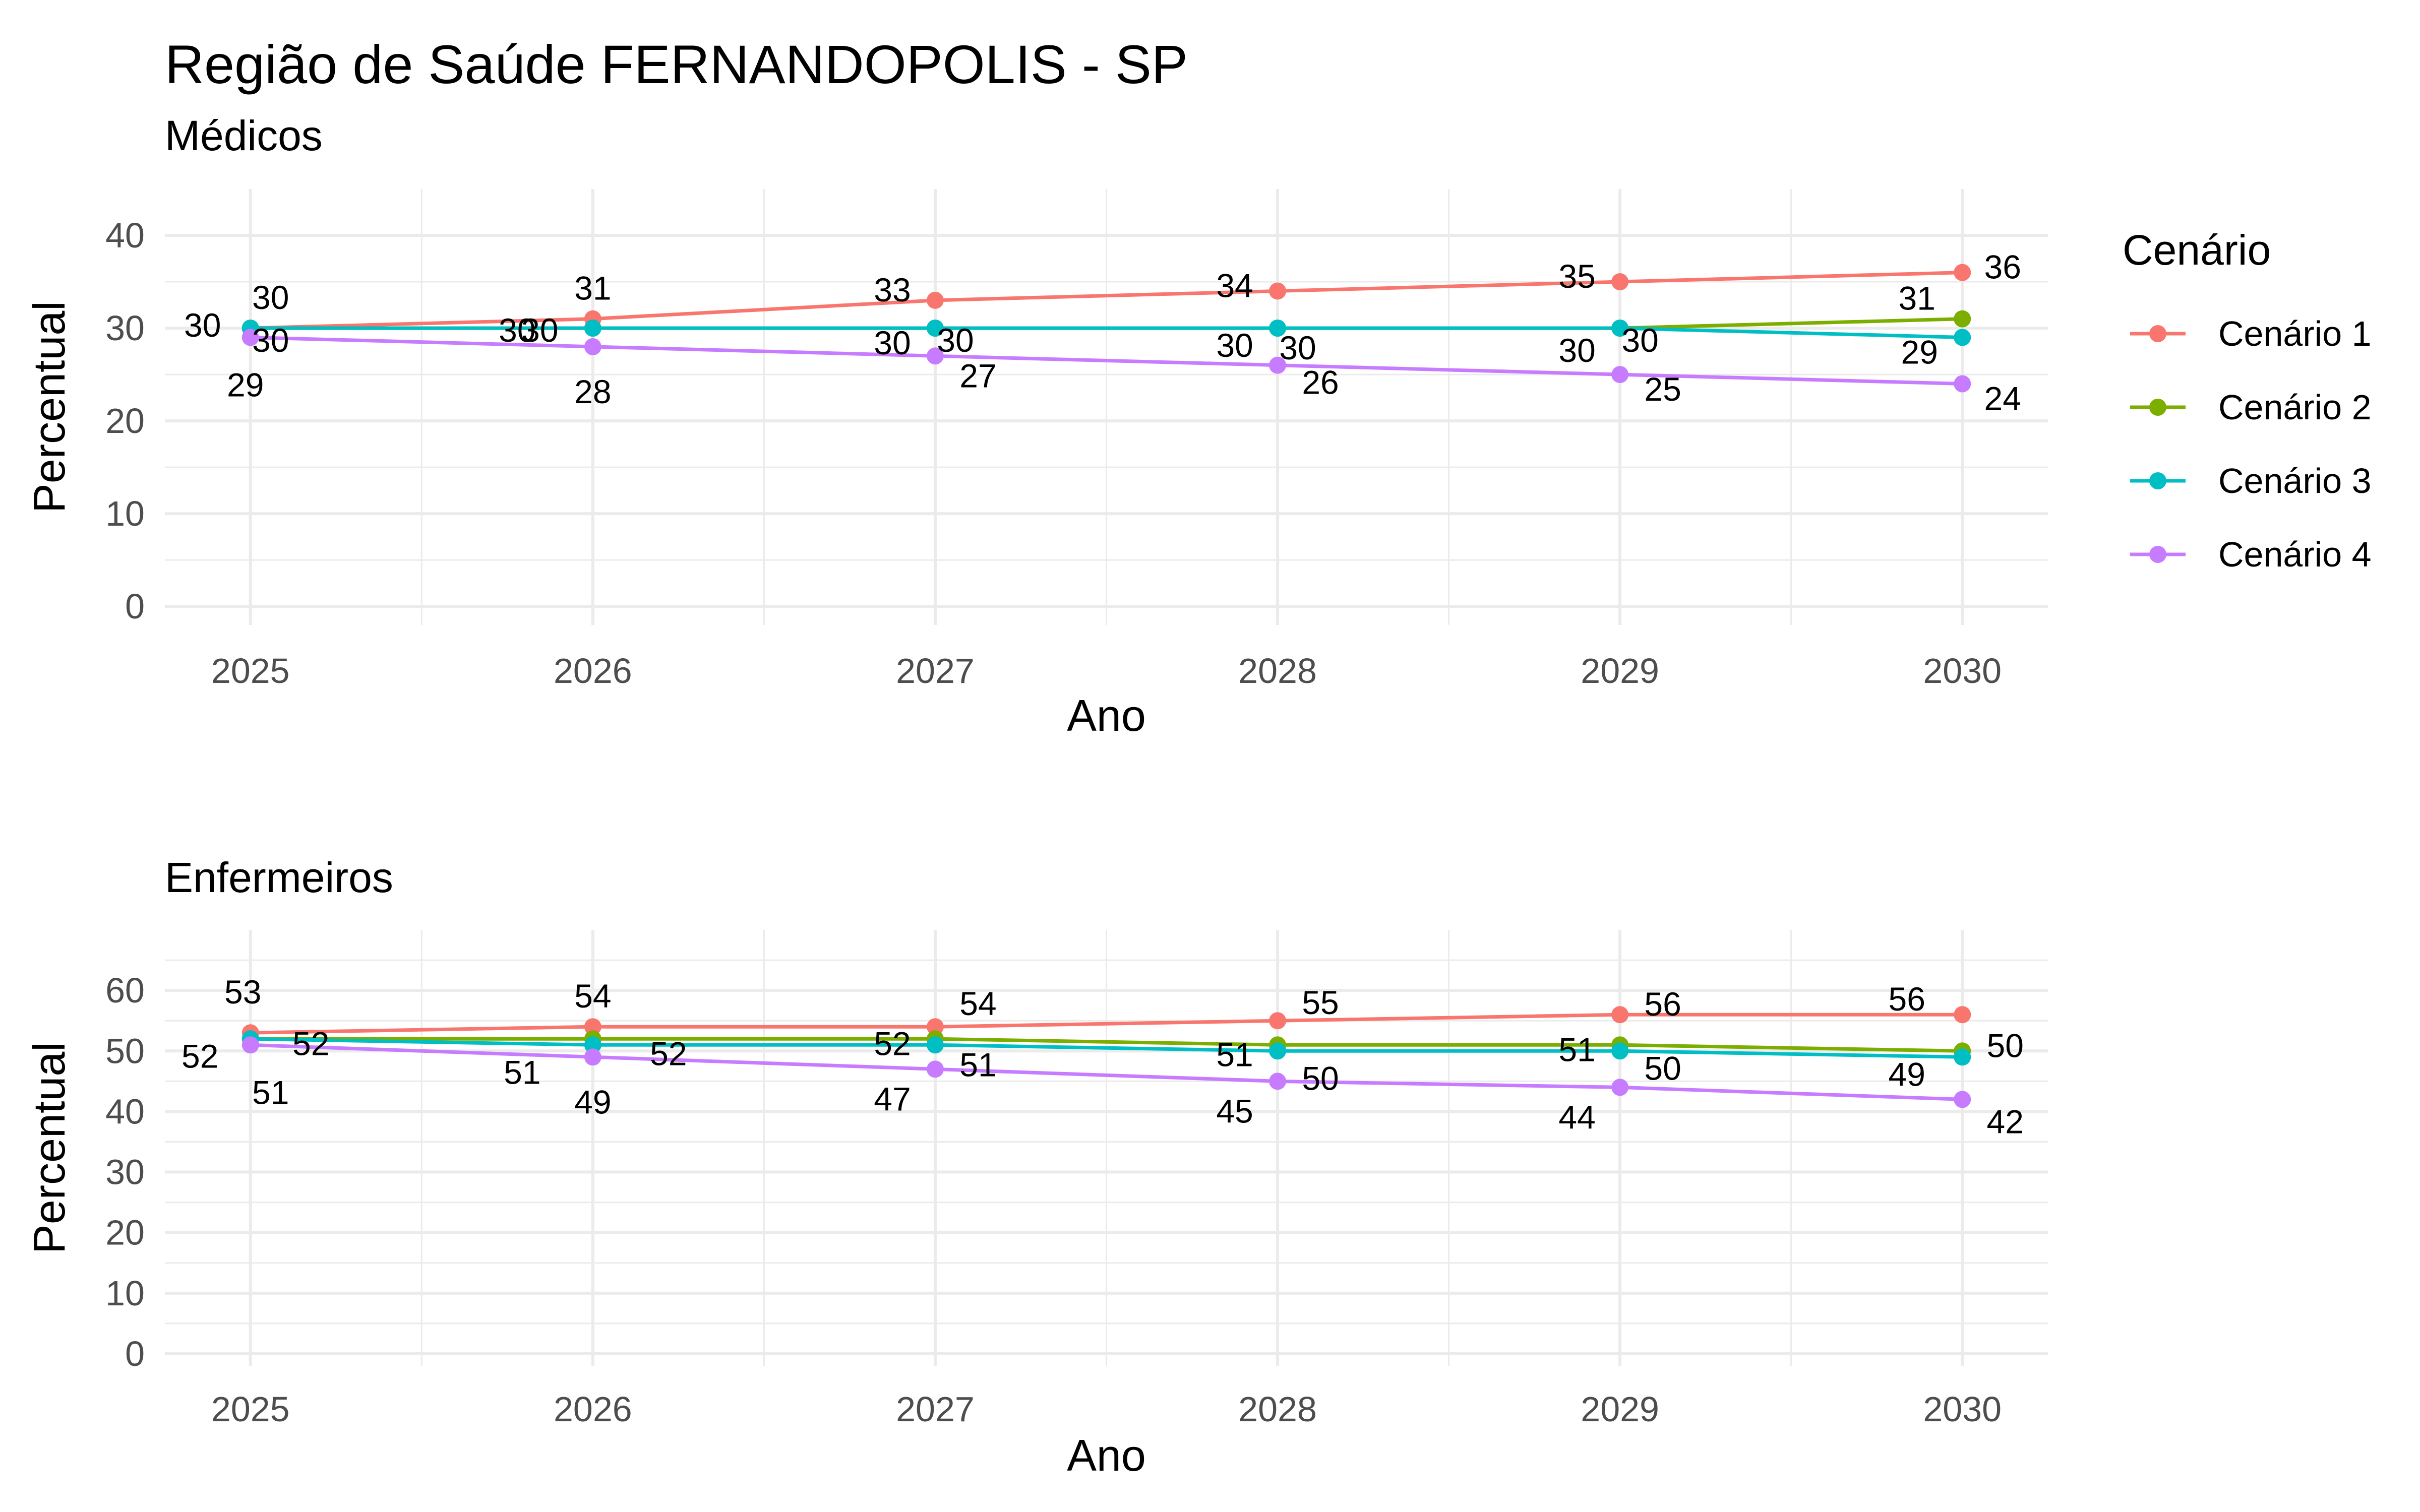 The height and width of the screenshot is (1512, 2420). What do you see at coordinates (2295, 554) in the screenshot?
I see `legend-label: Cenário 4` at bounding box center [2295, 554].